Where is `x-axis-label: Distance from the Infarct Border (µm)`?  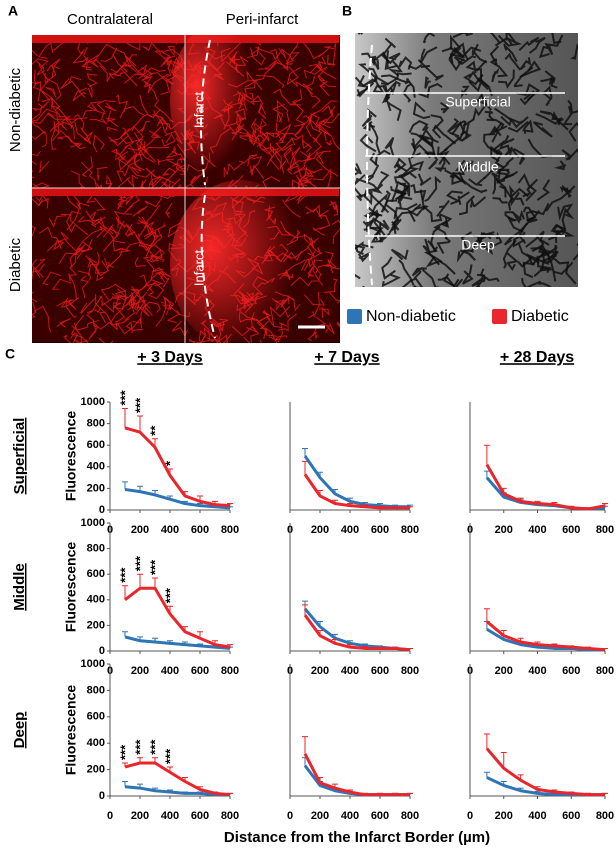 x-axis-label: Distance from the Infarct Border (µm) is located at coordinates (357, 837).